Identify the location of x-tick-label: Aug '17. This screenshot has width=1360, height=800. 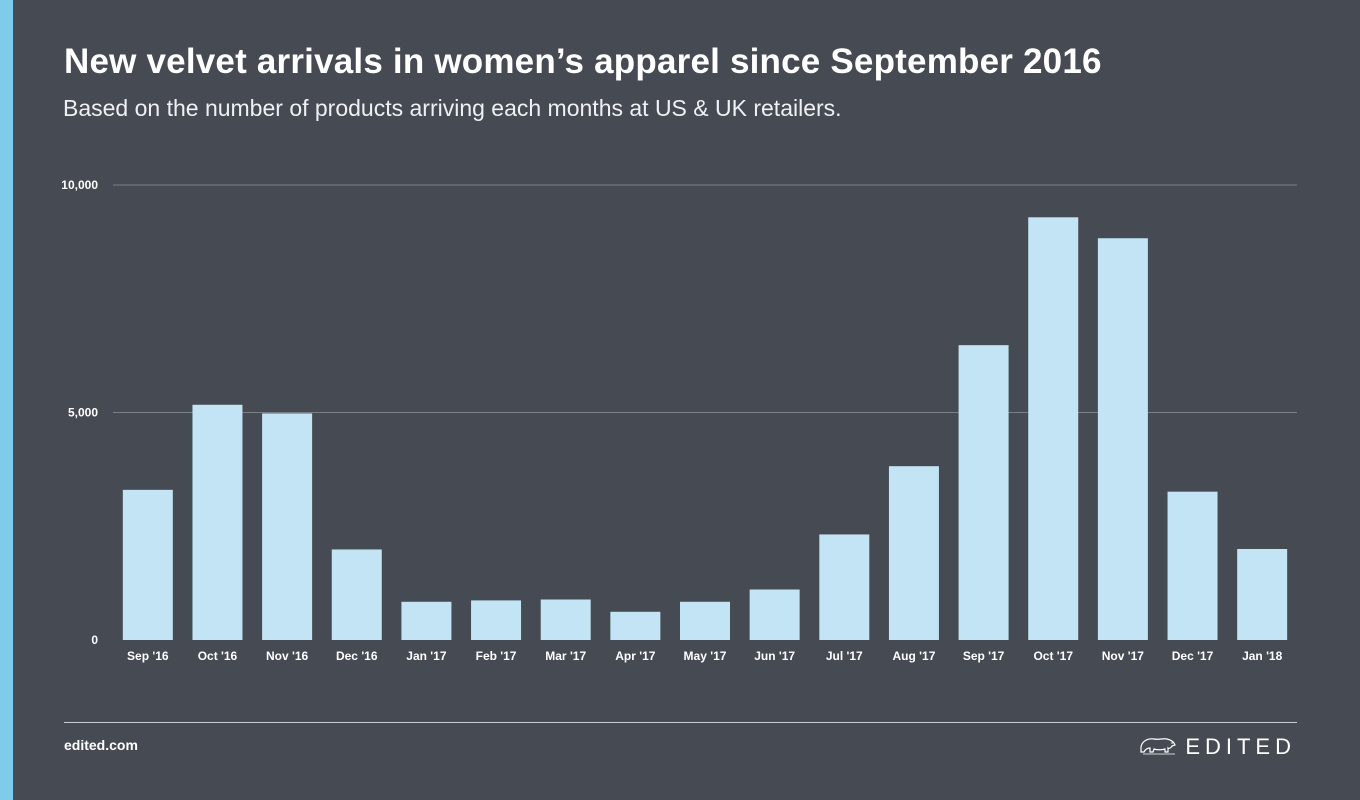
(914, 656).